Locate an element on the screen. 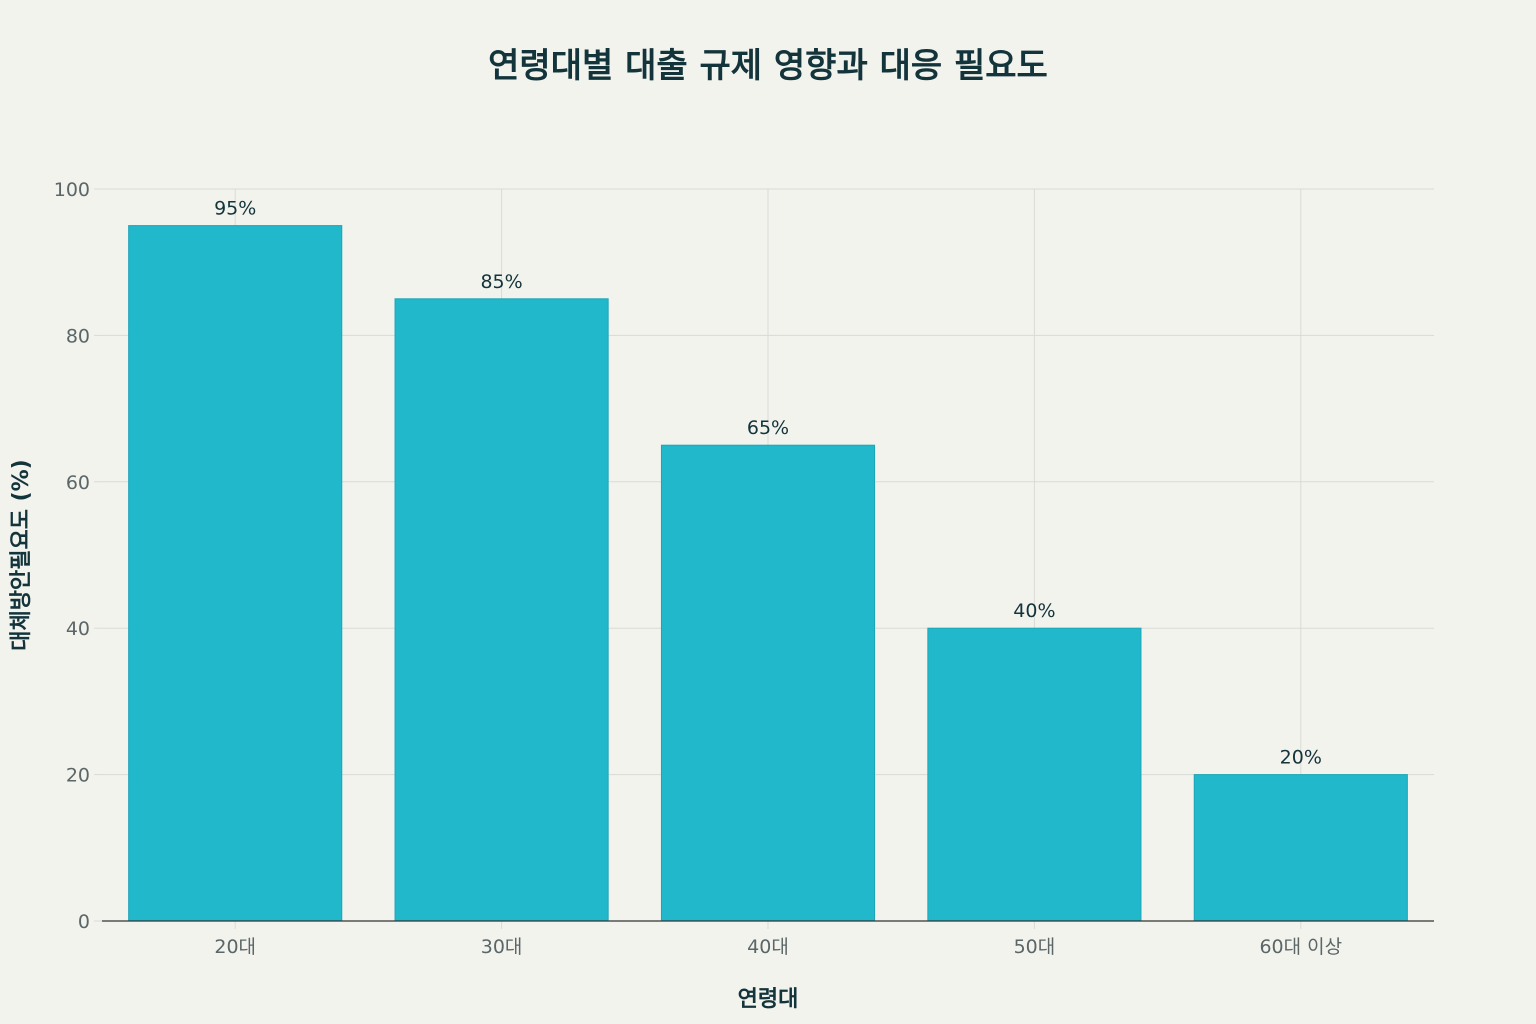  y-tick-label: 60 is located at coordinates (78, 483).